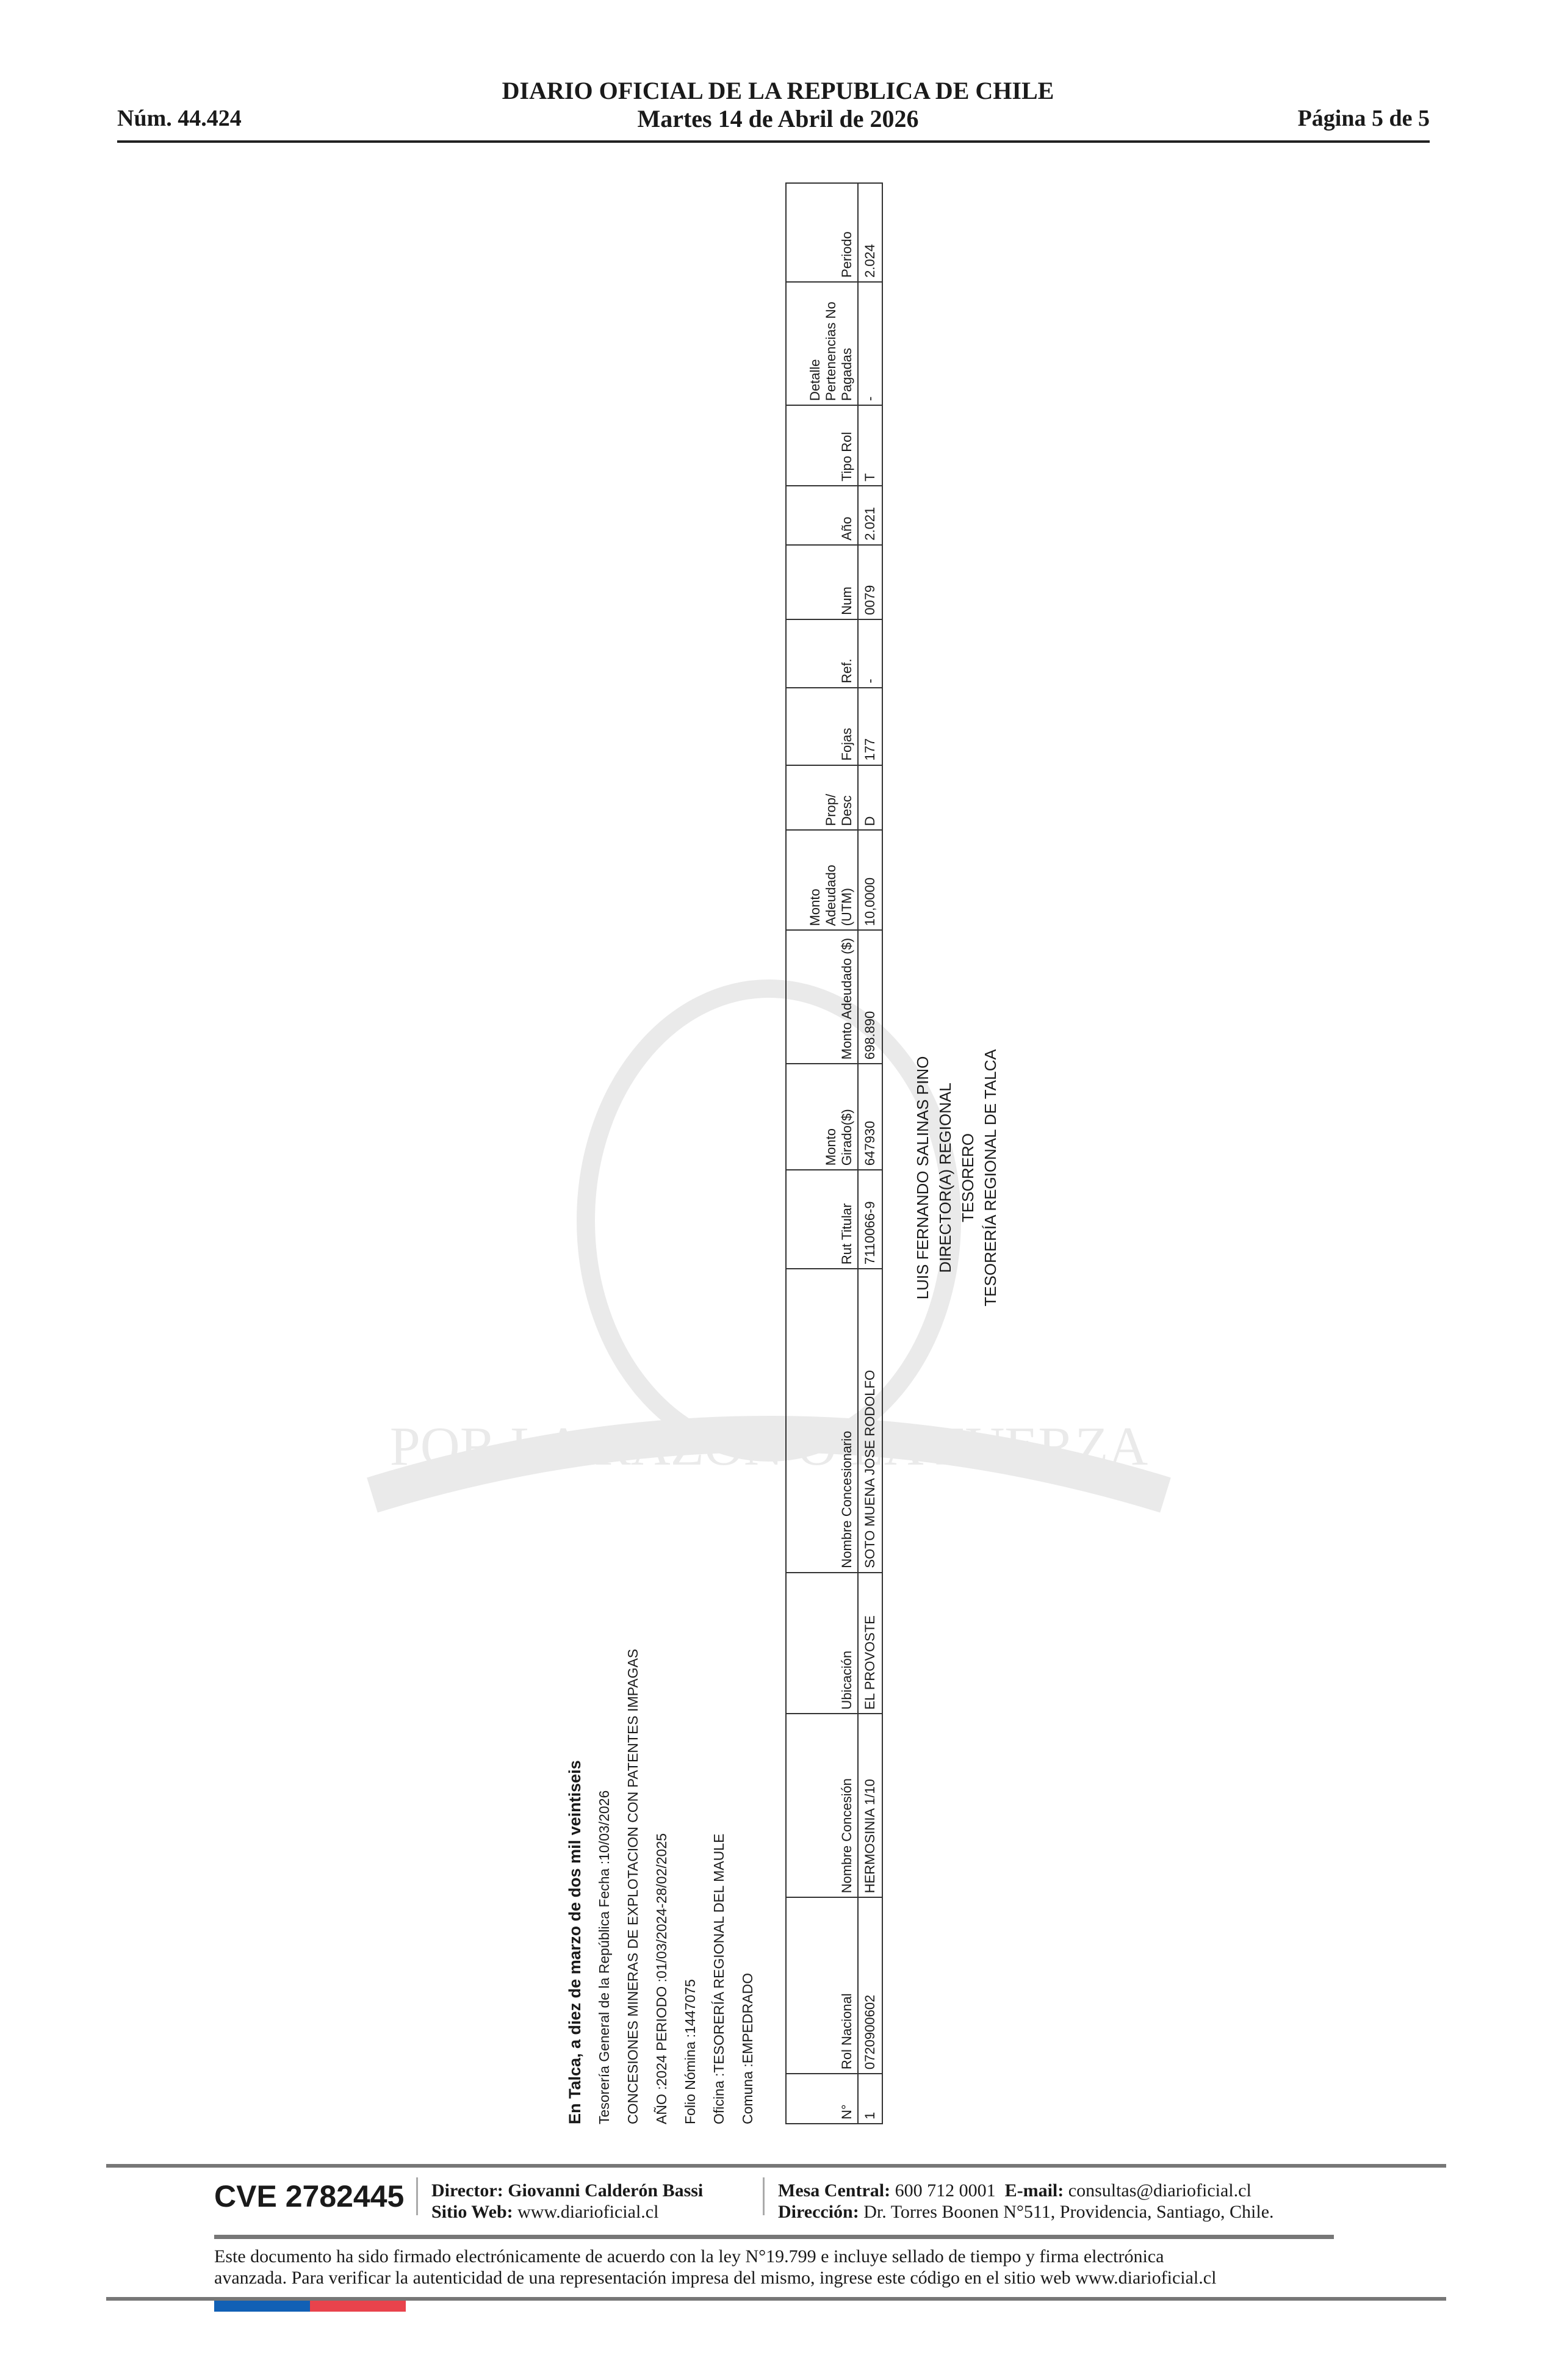 The image size is (1556, 2380). I want to click on website-label: Sitio Web:, so click(472, 2212).